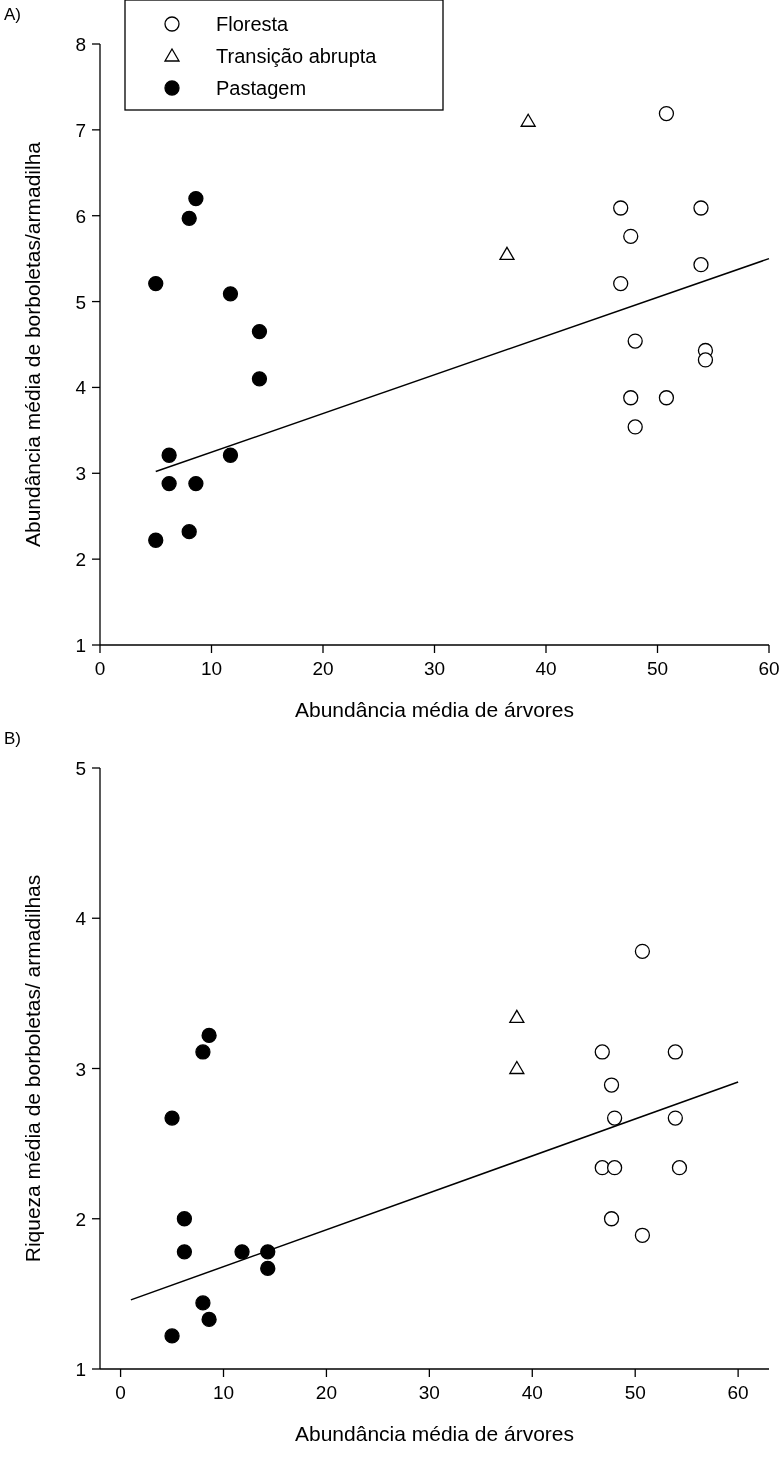 This screenshot has width=779, height=1463. What do you see at coordinates (32, 1068) in the screenshot?
I see `y-axis-title: Riqueza média de borboletas/ armadilhas` at bounding box center [32, 1068].